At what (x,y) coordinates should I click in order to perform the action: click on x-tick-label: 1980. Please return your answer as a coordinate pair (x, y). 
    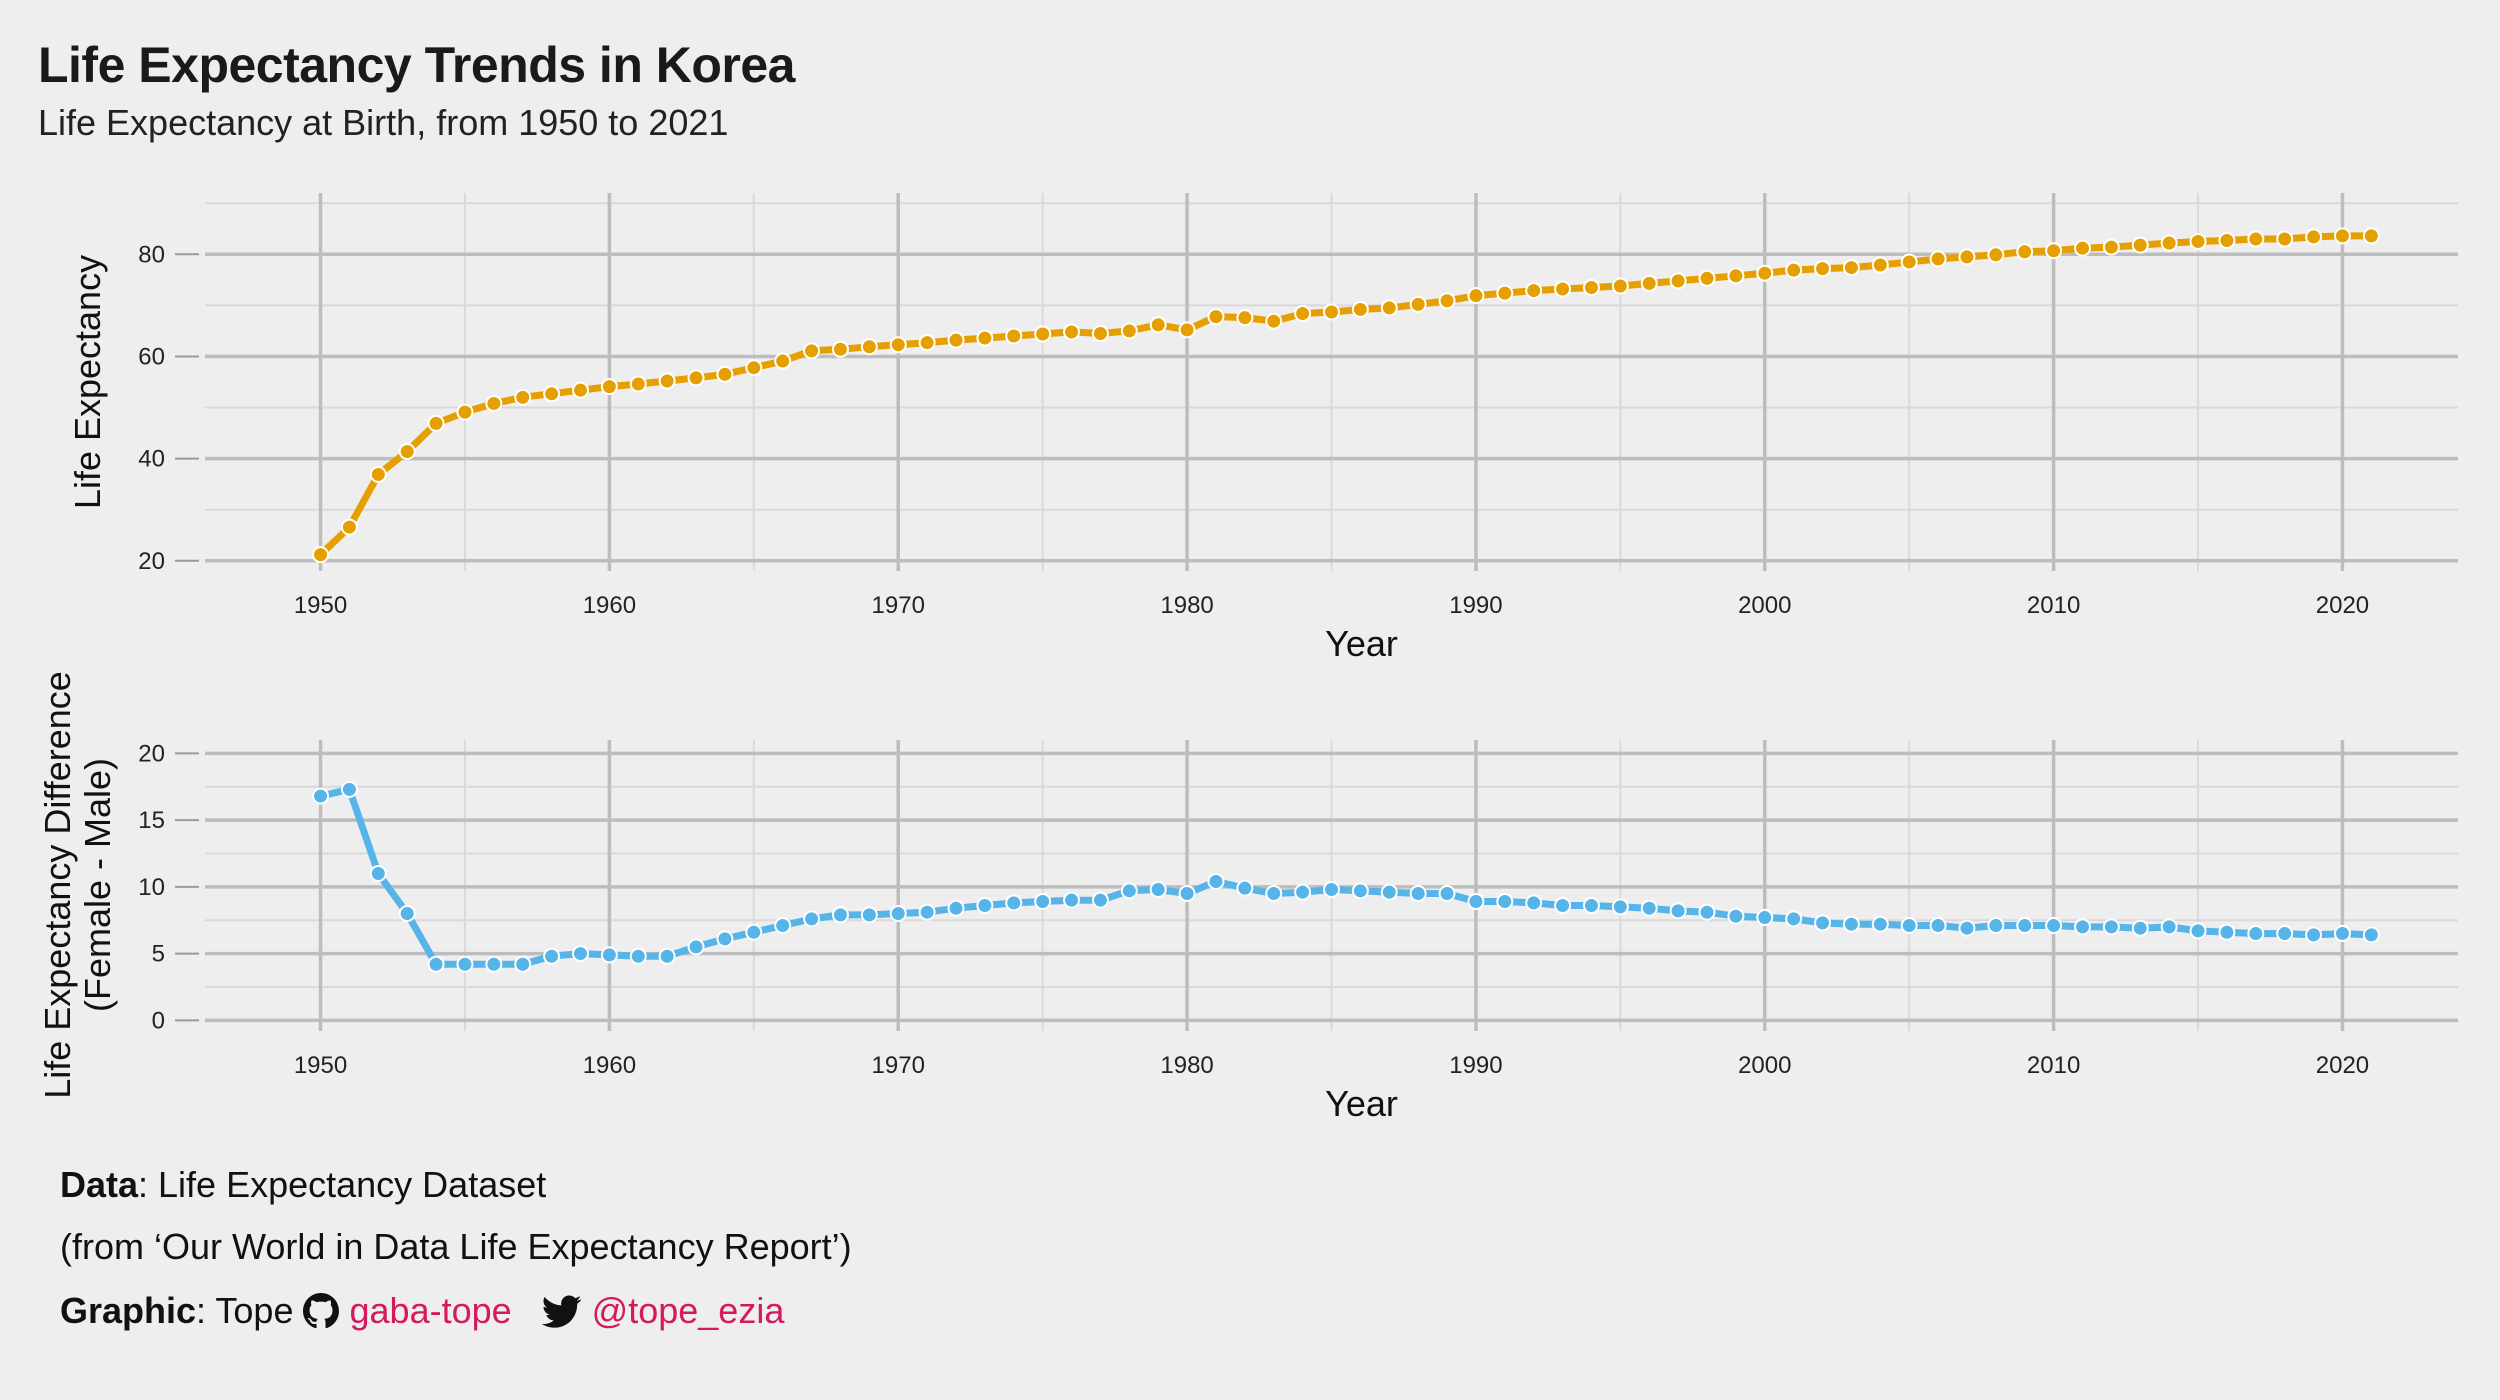
    Looking at the image, I should click on (1186, 605).